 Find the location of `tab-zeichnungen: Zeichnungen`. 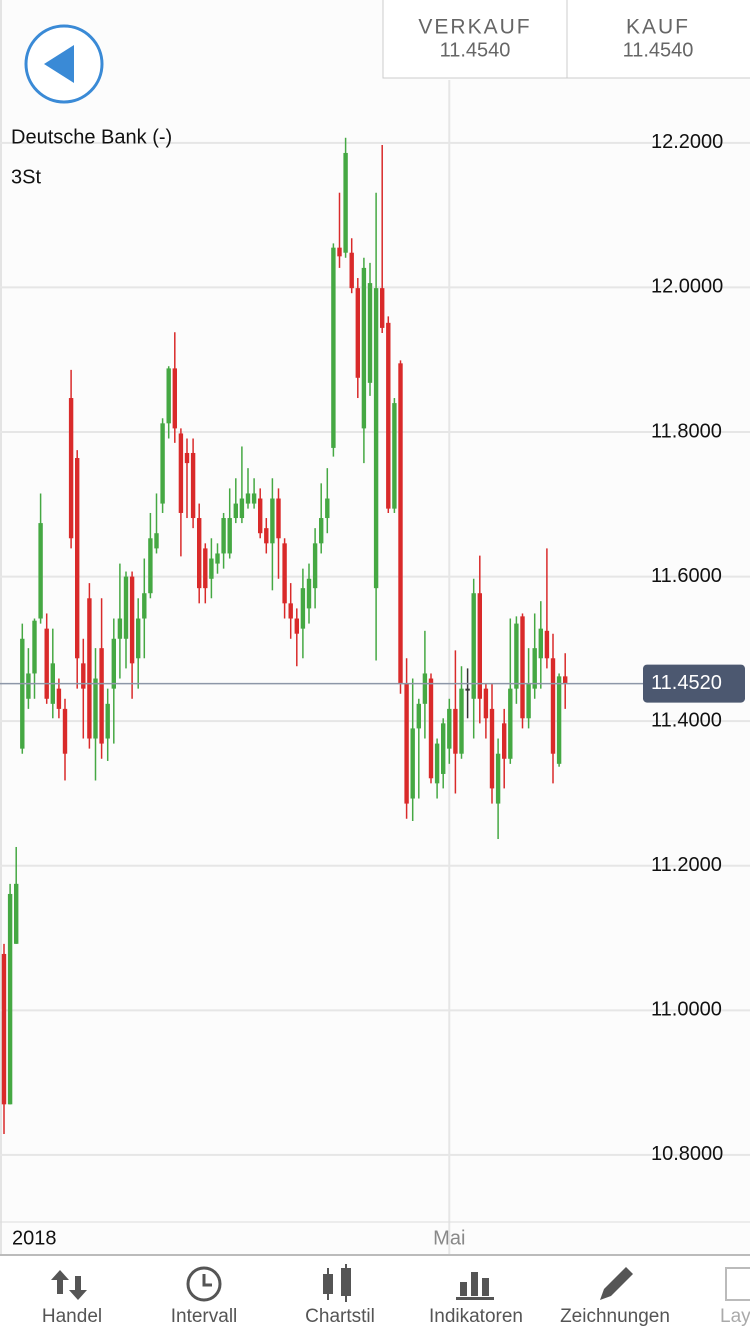

tab-zeichnungen: Zeichnungen is located at coordinates (615, 1297).